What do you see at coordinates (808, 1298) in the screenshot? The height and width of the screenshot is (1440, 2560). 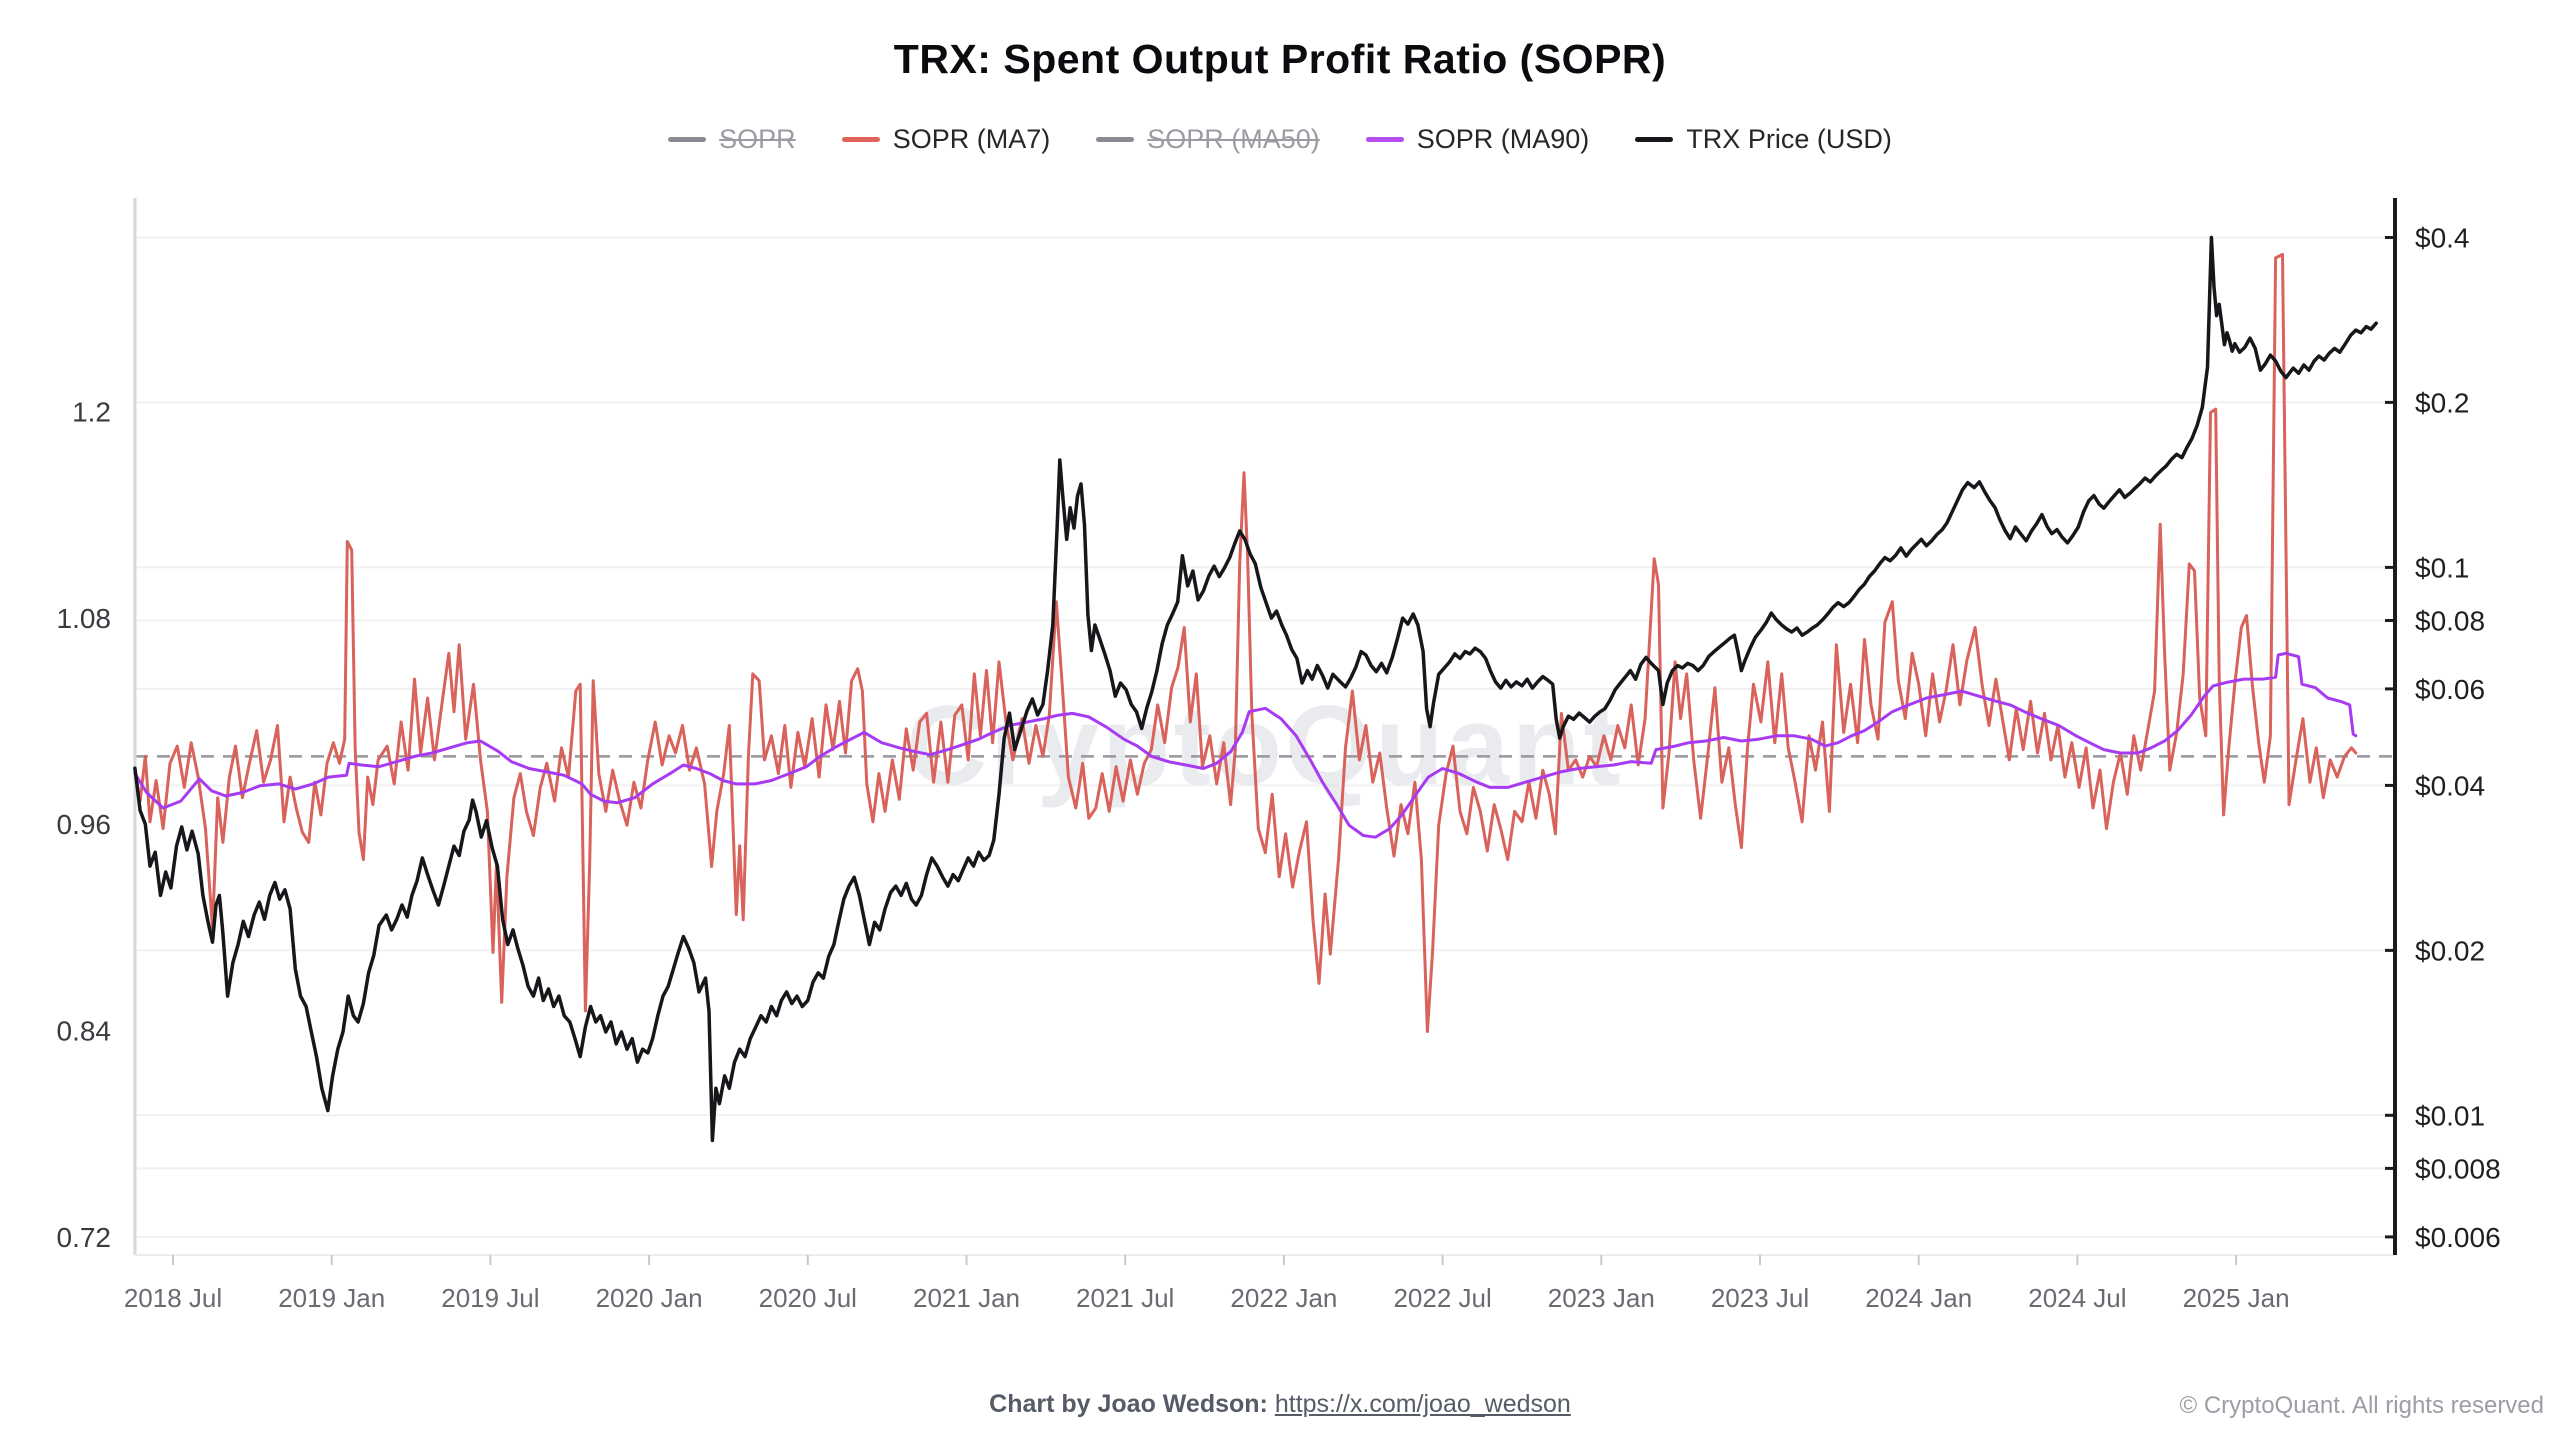 I see `x-axis-tick-label: 2020 Jul` at bounding box center [808, 1298].